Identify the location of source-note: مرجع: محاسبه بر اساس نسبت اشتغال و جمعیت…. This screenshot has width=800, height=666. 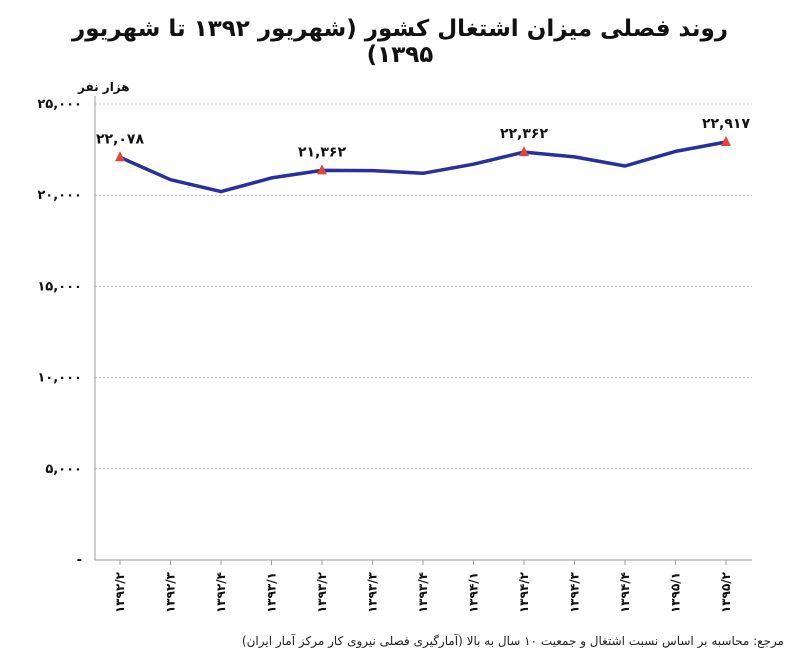
(512, 641).